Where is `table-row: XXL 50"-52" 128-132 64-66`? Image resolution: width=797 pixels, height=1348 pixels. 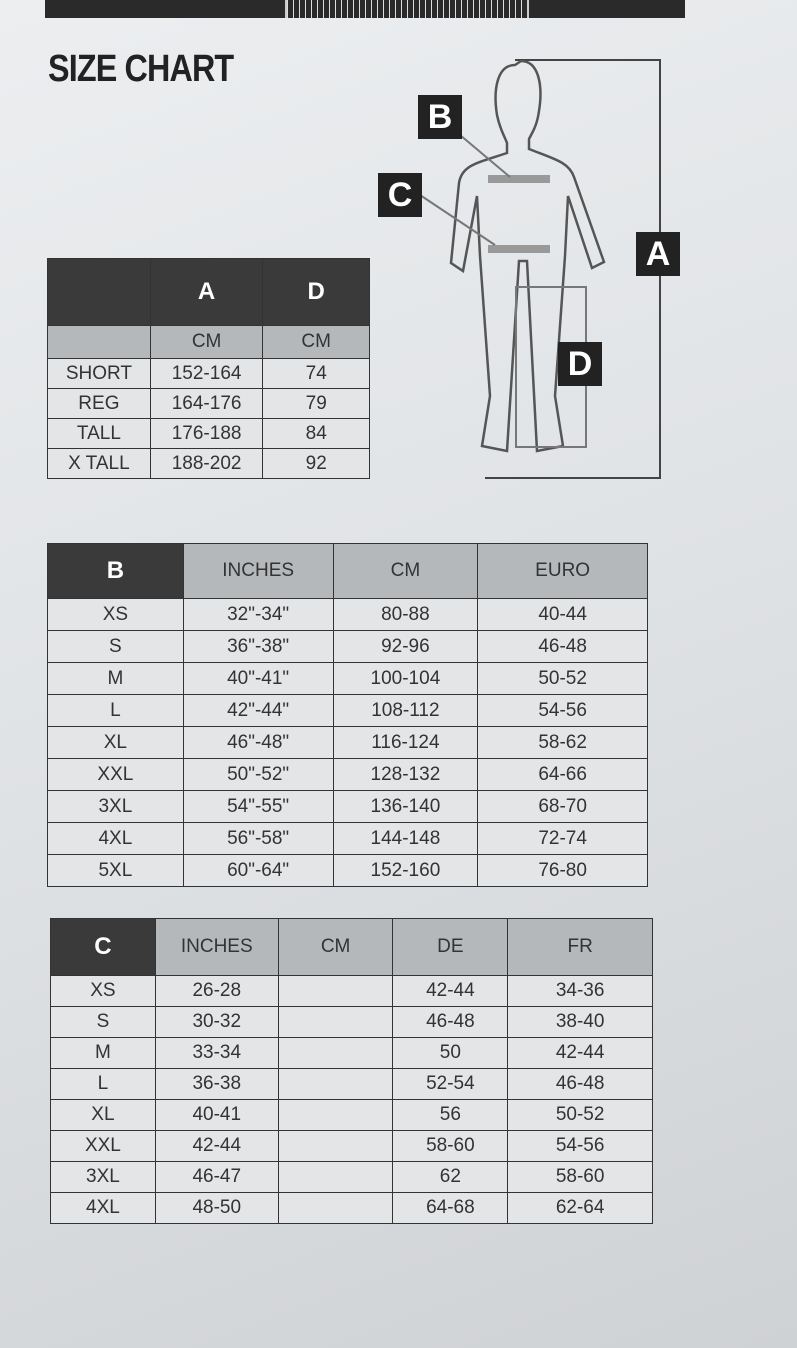 table-row: XXL 50"-52" 128-132 64-66 is located at coordinates (347, 774).